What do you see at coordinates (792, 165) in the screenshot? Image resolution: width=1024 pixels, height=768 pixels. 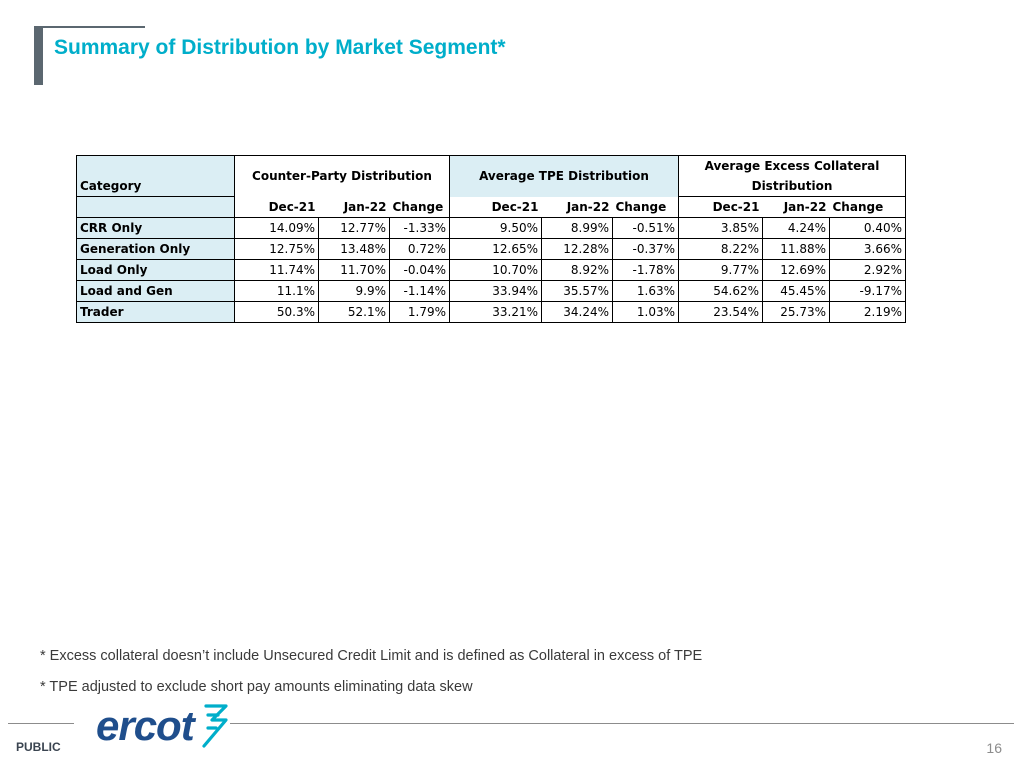 I see `group-header-excess-collateral-line1: Average Excess Collateral` at bounding box center [792, 165].